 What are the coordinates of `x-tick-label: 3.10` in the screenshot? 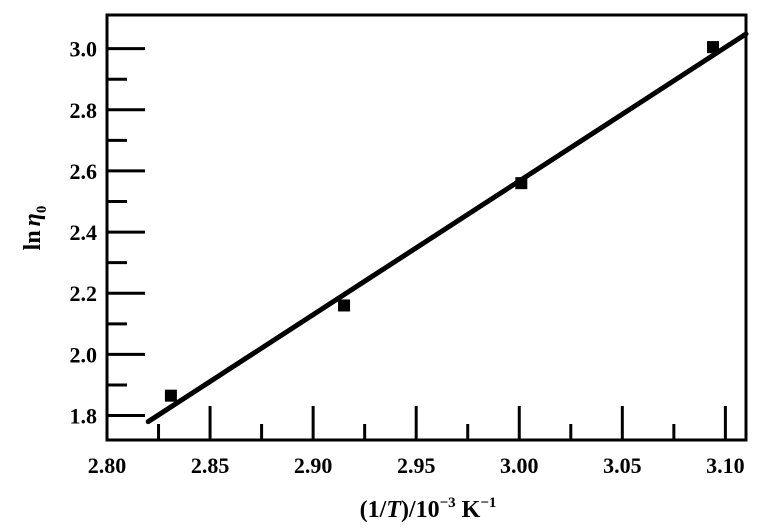 It's located at (725, 465).